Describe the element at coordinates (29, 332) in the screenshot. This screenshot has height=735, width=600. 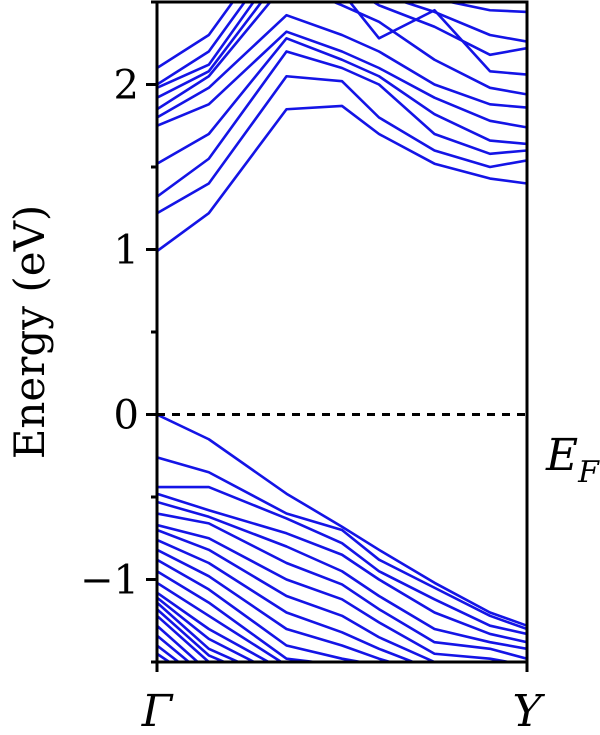
I see `y-axis-title: Energy (eV)` at that location.